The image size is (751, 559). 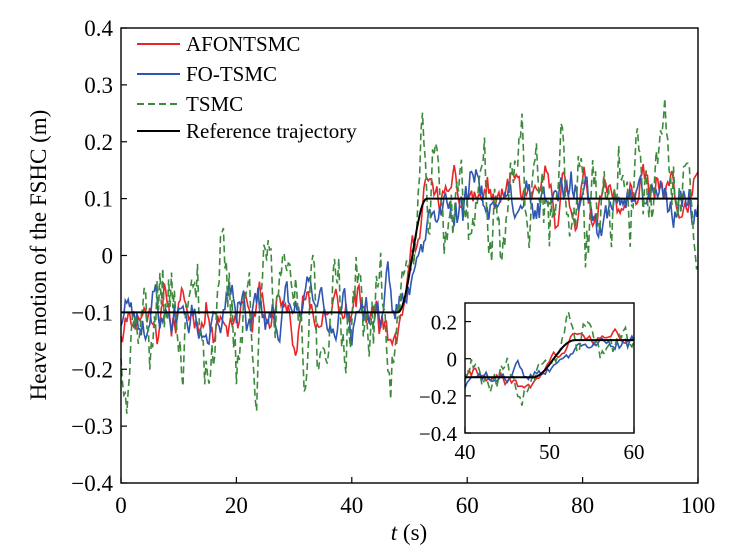 I want to click on y-tick-label: −0.2, so click(x=92, y=369).